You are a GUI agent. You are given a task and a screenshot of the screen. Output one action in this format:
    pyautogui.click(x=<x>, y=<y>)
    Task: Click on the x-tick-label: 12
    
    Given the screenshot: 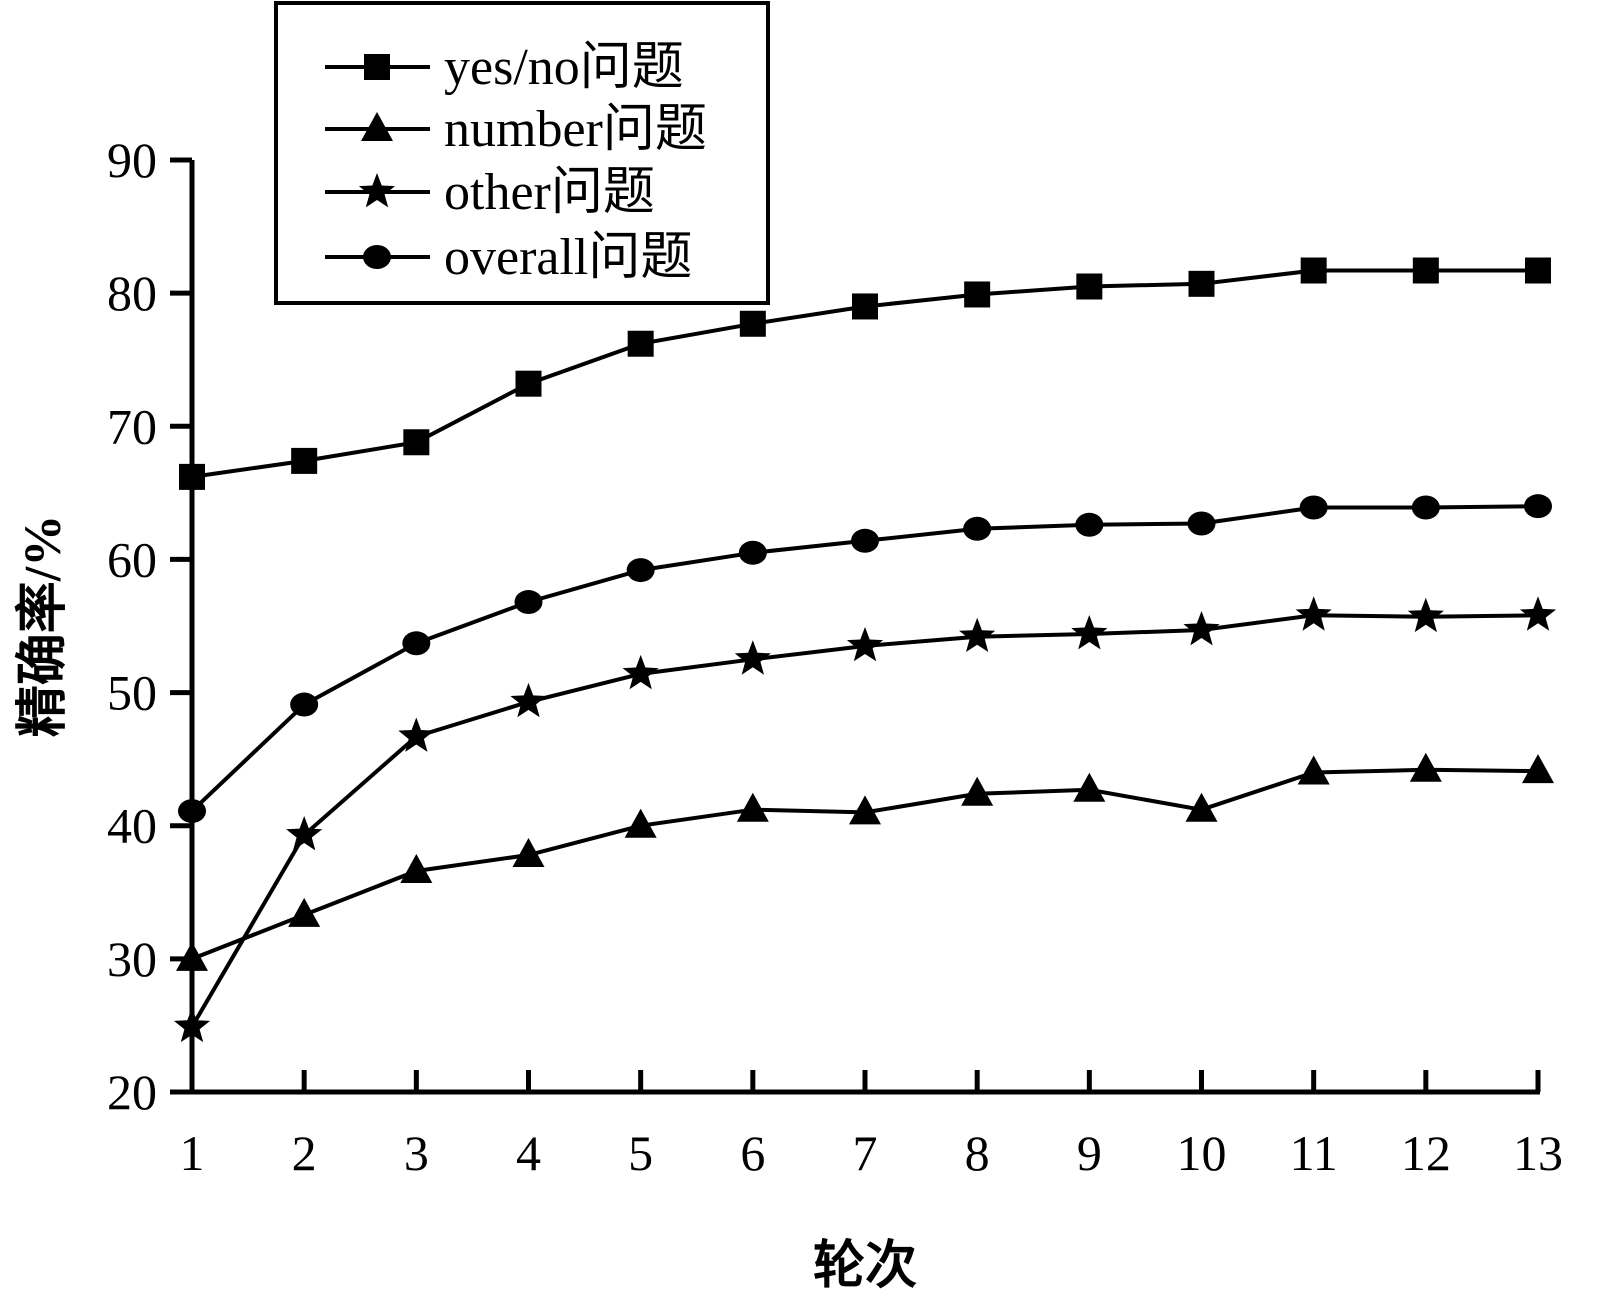 What is the action you would take?
    pyautogui.click(x=1426, y=1153)
    